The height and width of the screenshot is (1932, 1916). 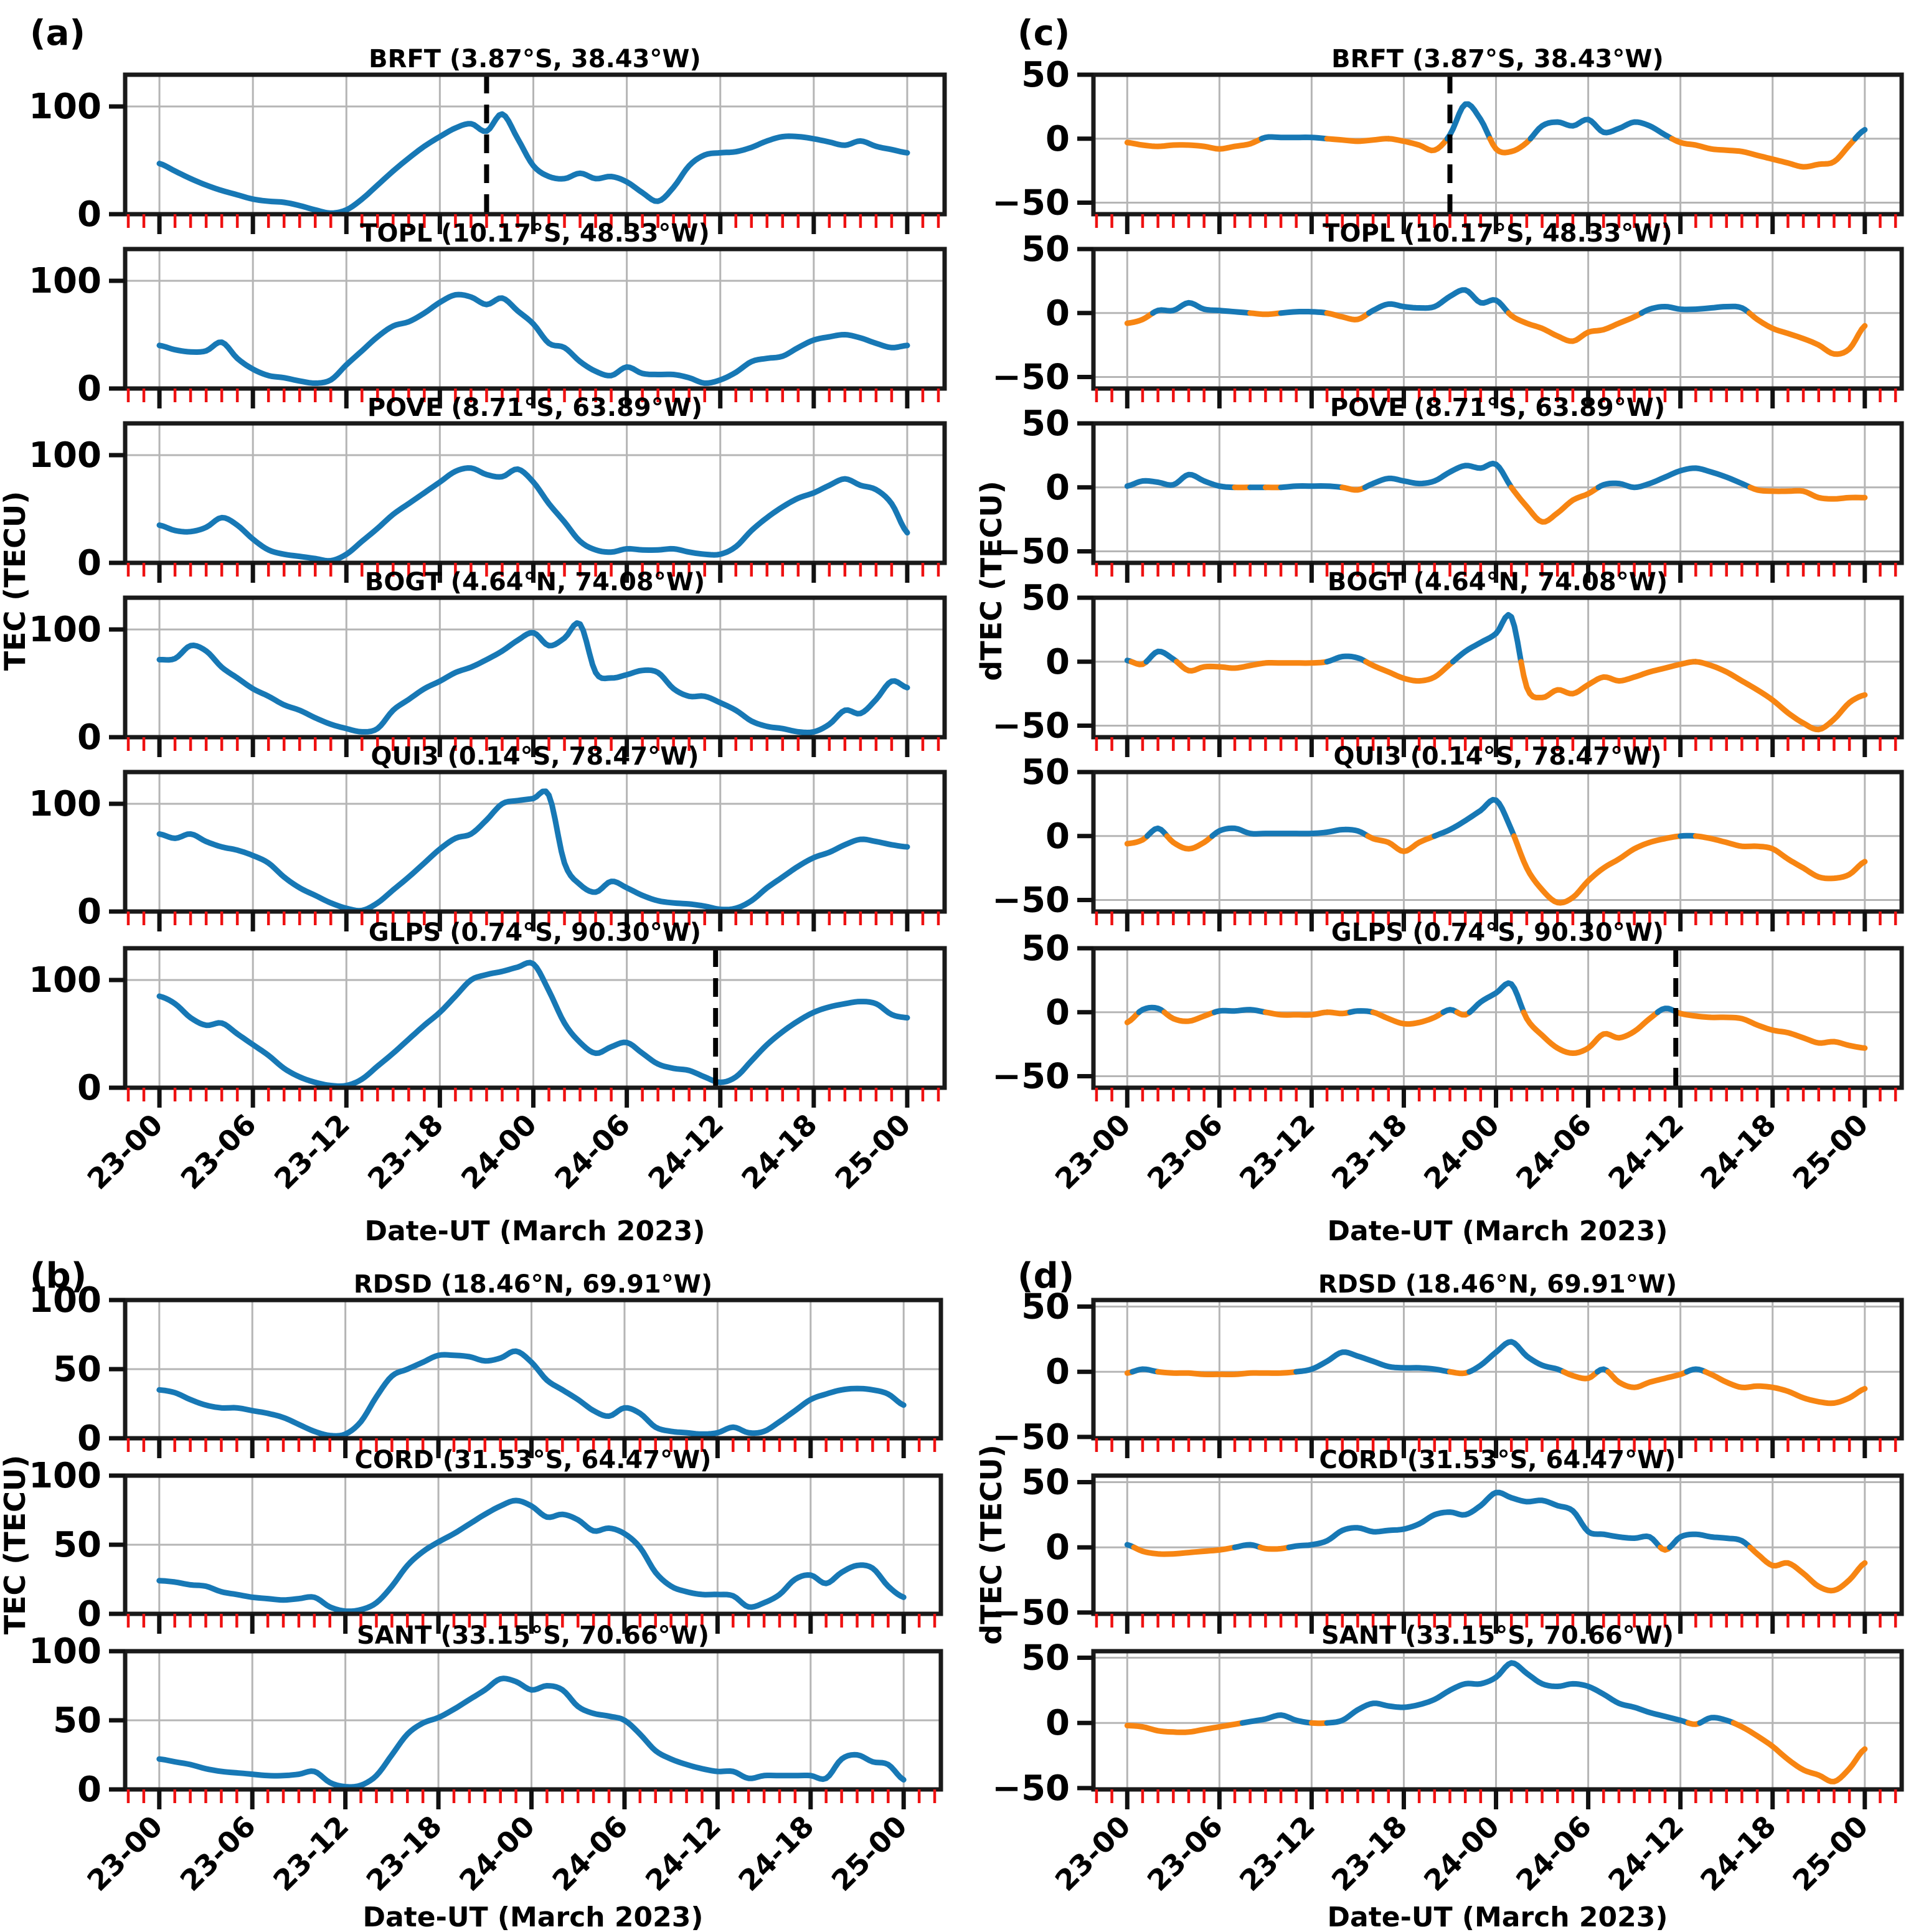 I want to click on x-axis-label-d: Date-UT (March 2023), so click(x=1498, y=1916).